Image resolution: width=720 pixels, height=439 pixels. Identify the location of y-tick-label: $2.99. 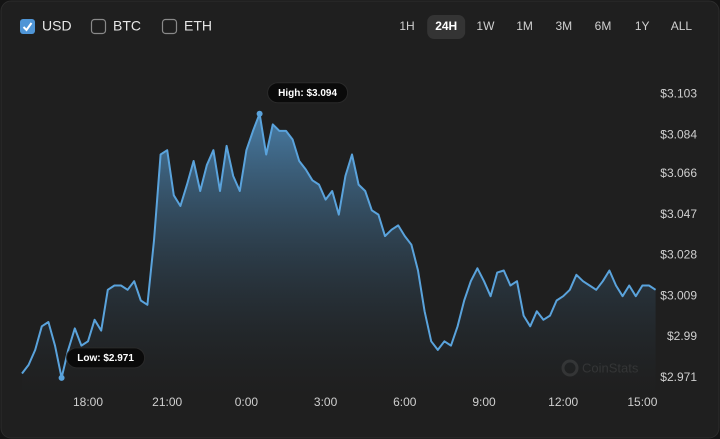
(682, 336).